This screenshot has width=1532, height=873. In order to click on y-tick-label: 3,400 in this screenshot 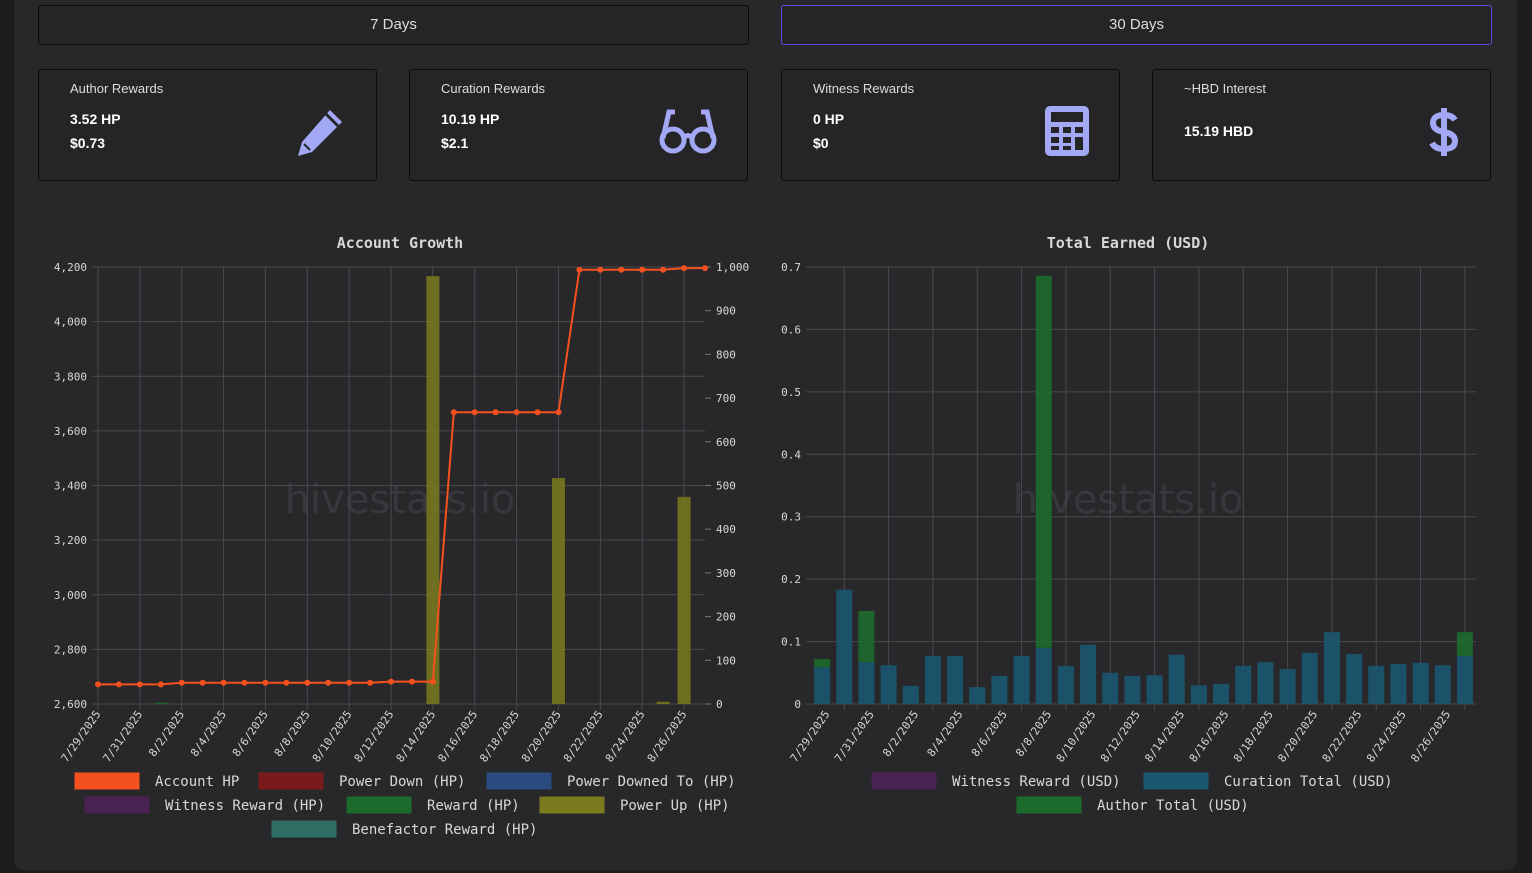, I will do `click(70, 486)`.